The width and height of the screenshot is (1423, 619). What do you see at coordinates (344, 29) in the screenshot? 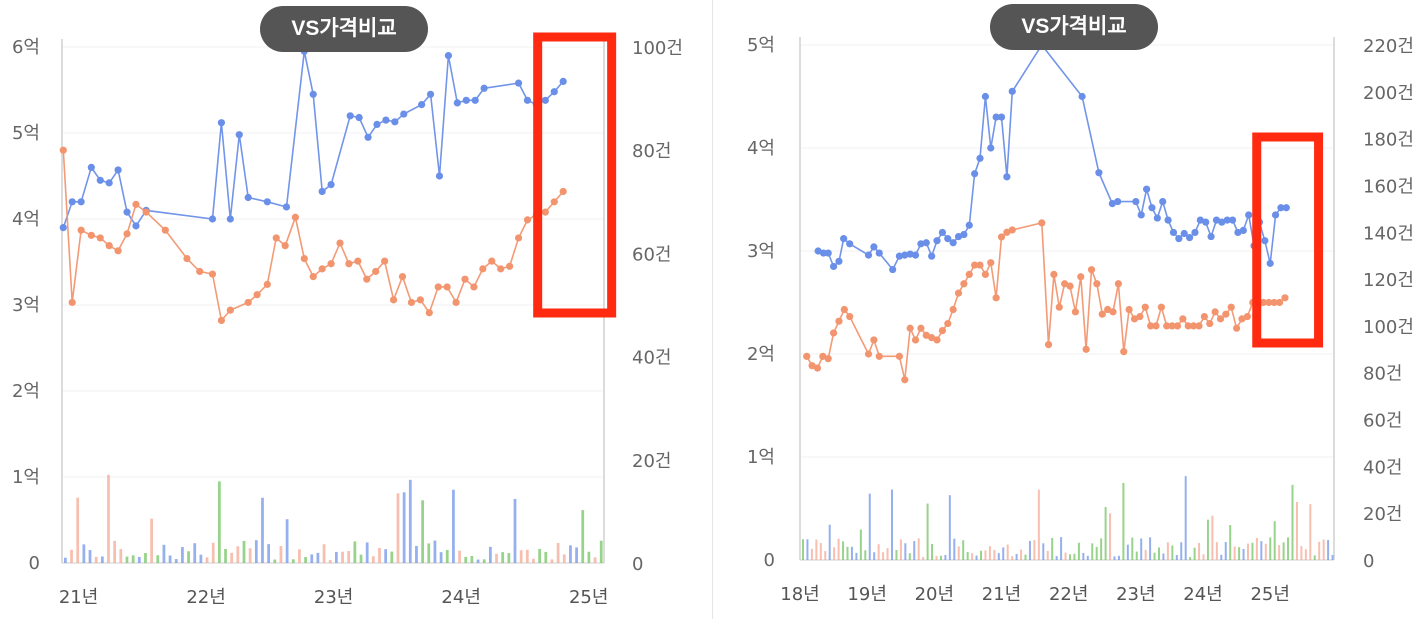
I see `vs-price-compare-badge-left: VS가격비교` at bounding box center [344, 29].